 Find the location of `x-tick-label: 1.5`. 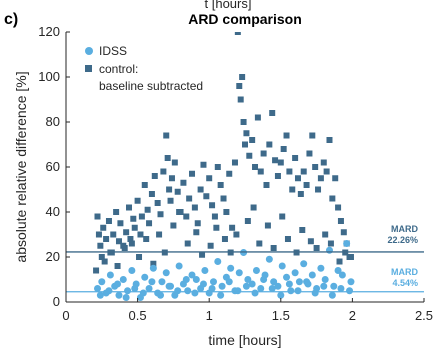

x-tick-label: 1.5 is located at coordinates (281, 315).